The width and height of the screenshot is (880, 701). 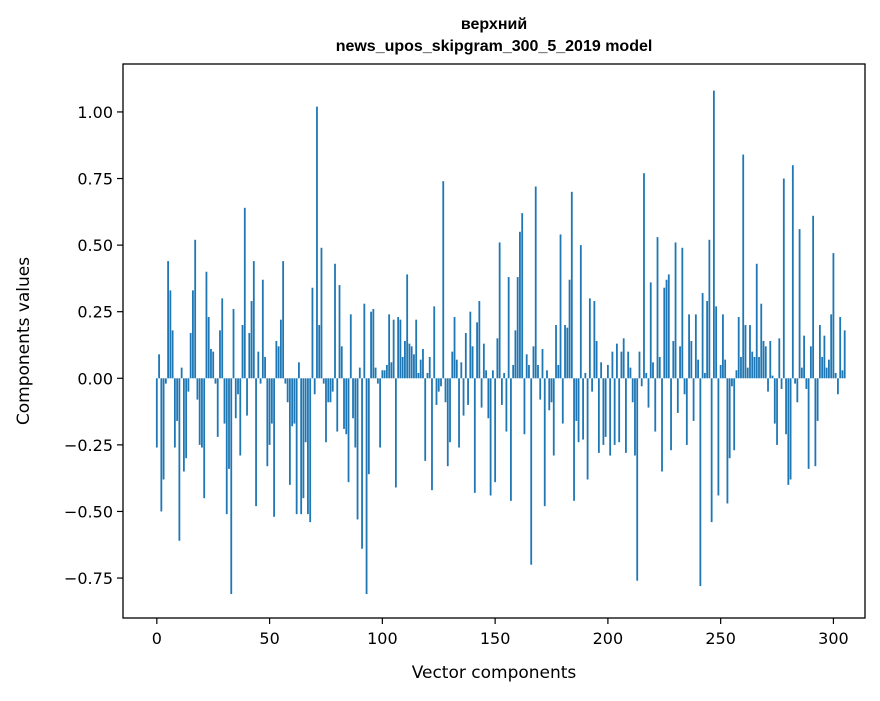 What do you see at coordinates (720, 638) in the screenshot?
I see `x-tick-label: 250` at bounding box center [720, 638].